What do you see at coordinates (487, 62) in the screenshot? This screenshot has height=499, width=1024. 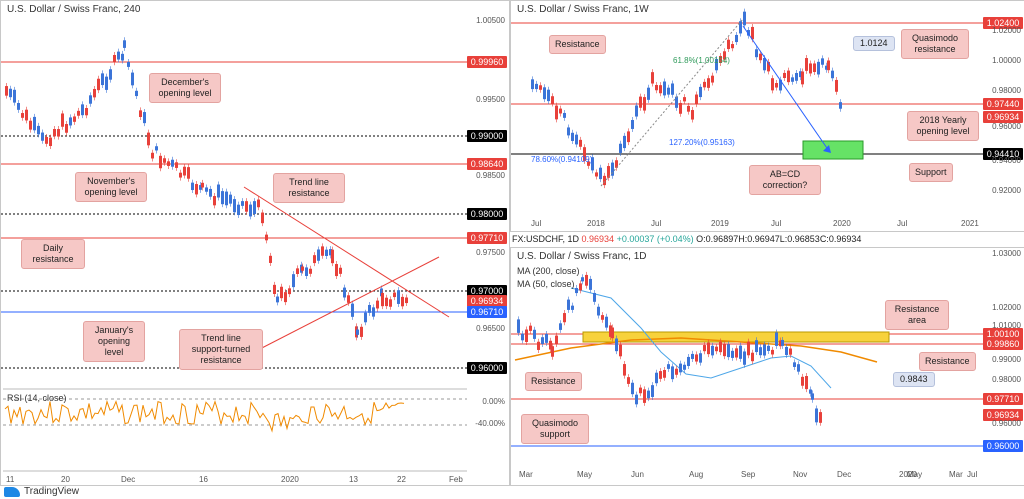 I see `price-tag-0: 0.99960` at bounding box center [487, 62].